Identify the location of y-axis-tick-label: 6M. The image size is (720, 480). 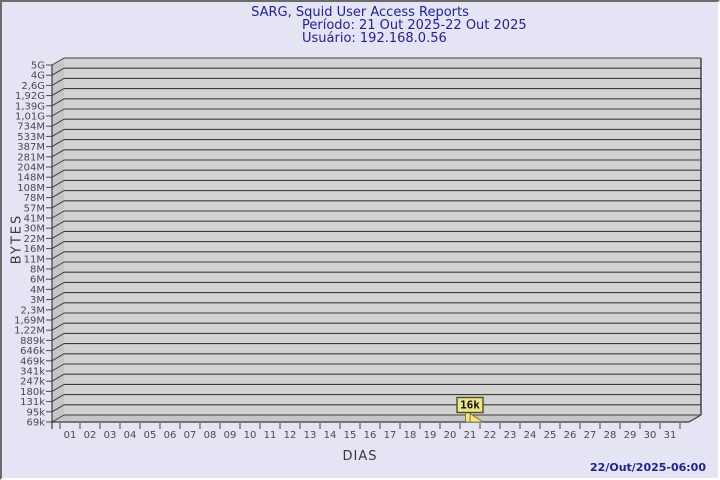
(37, 280).